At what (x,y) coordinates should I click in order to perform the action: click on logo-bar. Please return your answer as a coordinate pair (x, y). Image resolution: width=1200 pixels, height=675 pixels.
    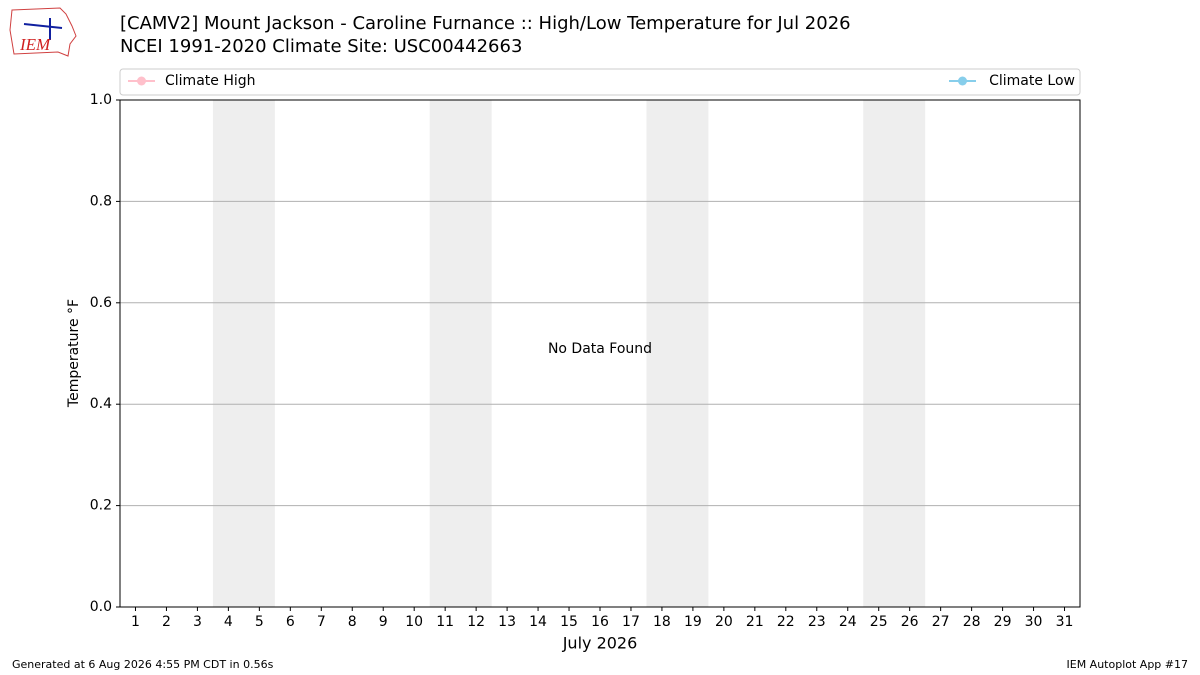
    Looking at the image, I should click on (43, 26).